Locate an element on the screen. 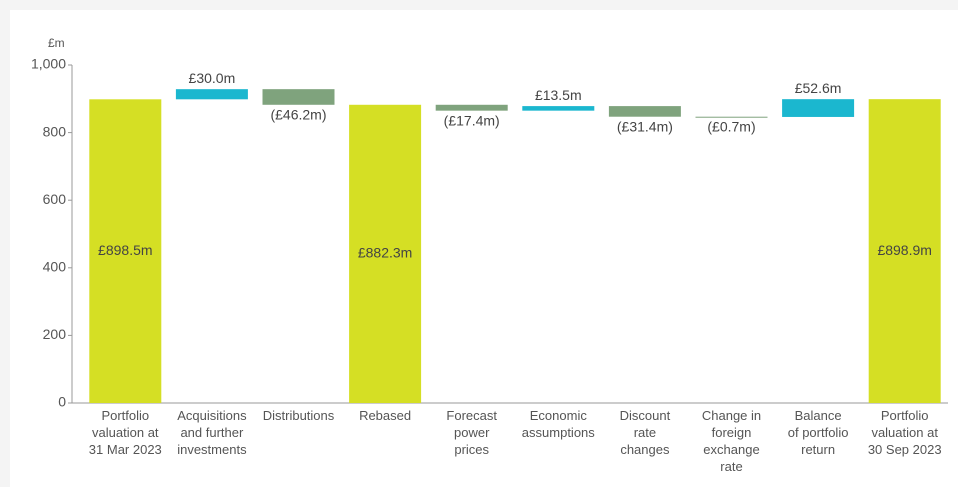  value-label: (£31.4m) is located at coordinates (645, 126).